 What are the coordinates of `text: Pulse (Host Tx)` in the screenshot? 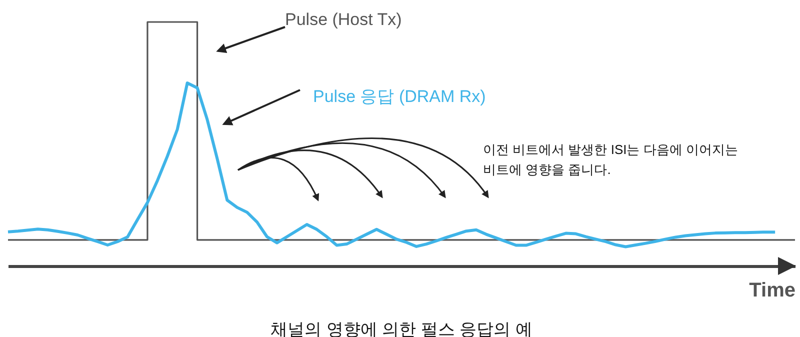 It's located at (343, 19).